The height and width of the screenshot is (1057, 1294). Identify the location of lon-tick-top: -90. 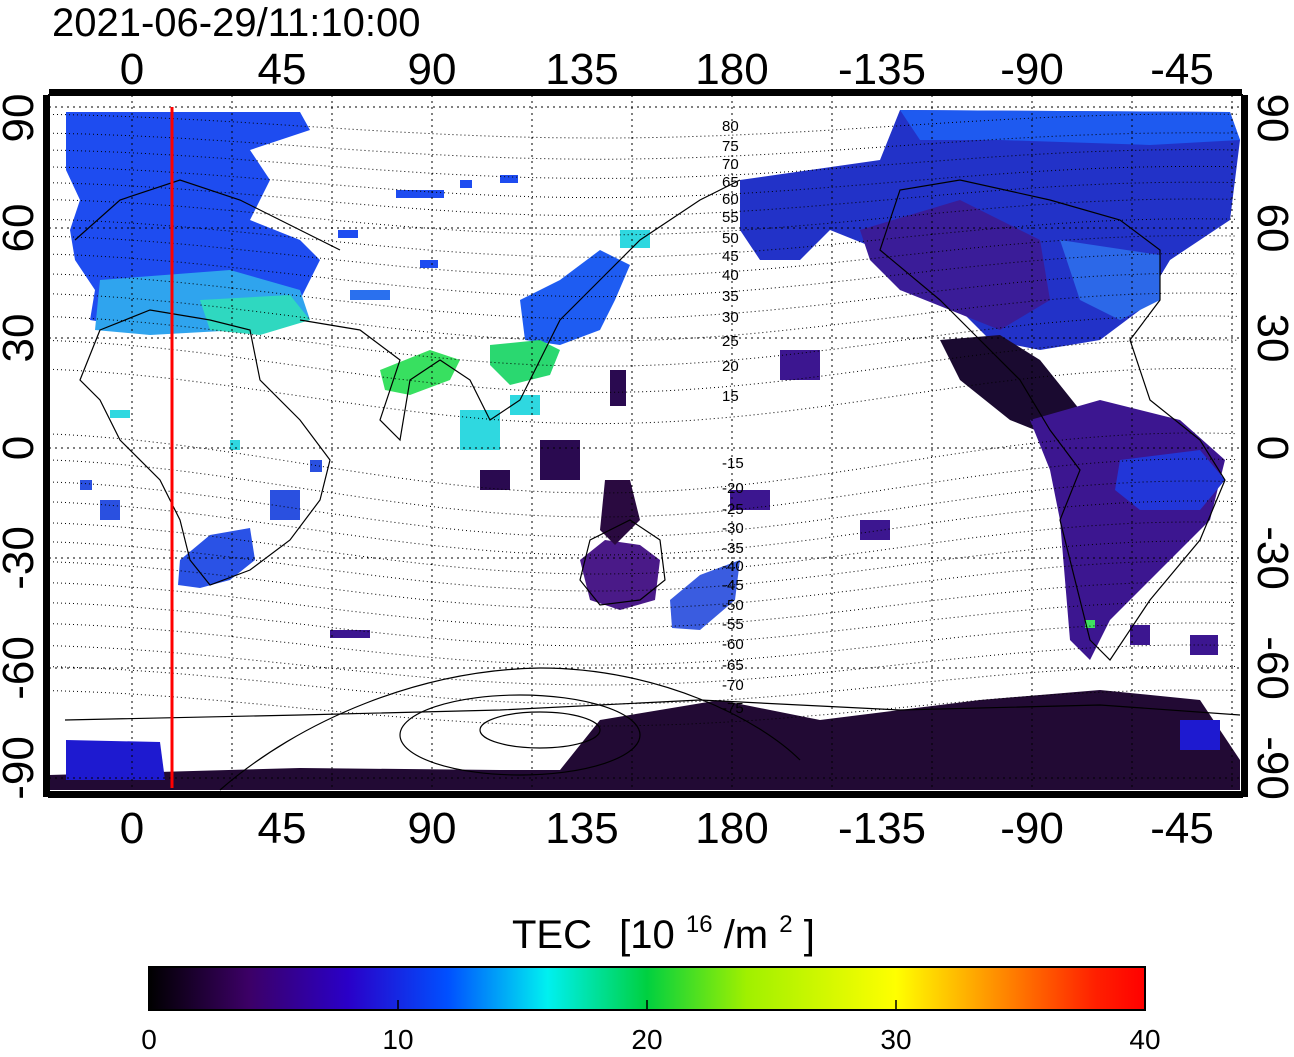
(1032, 69).